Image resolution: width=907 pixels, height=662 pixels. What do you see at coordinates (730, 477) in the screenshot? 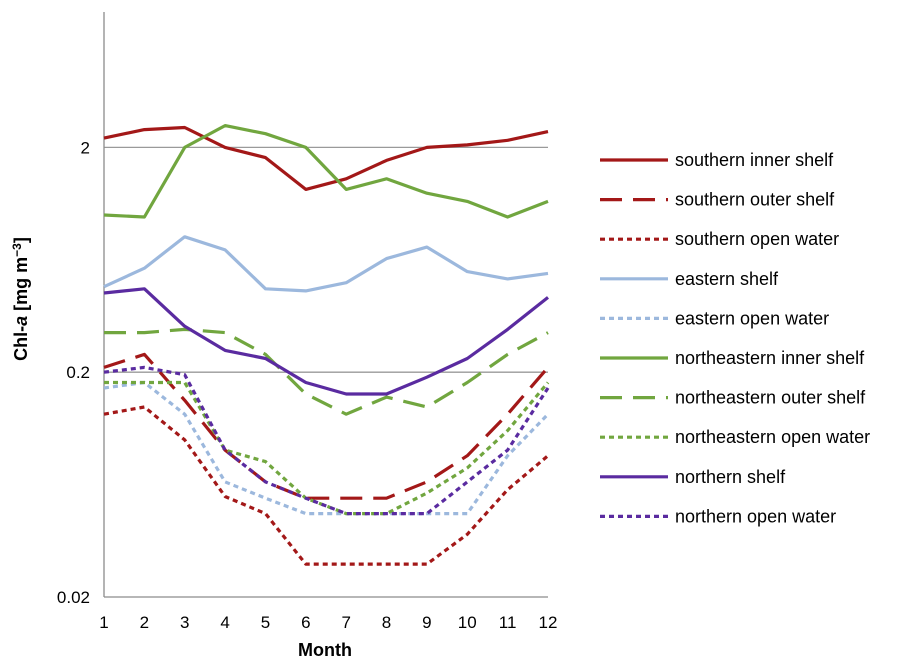
I see `legend-label: northern shelf` at bounding box center [730, 477].